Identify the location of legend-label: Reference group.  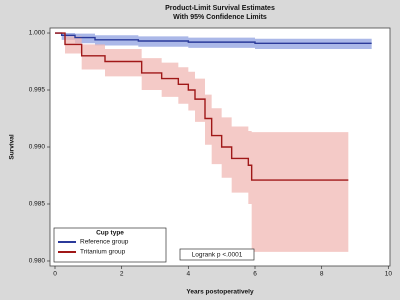
(104, 242).